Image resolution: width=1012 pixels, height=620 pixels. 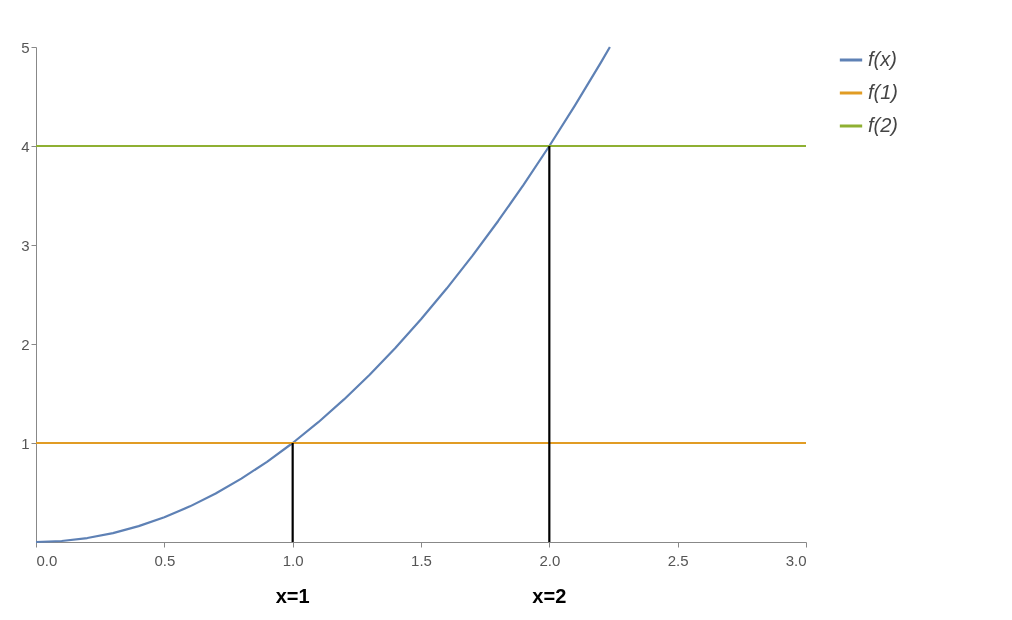 What do you see at coordinates (293, 560) in the screenshot?
I see `x-tick-label: 1.0` at bounding box center [293, 560].